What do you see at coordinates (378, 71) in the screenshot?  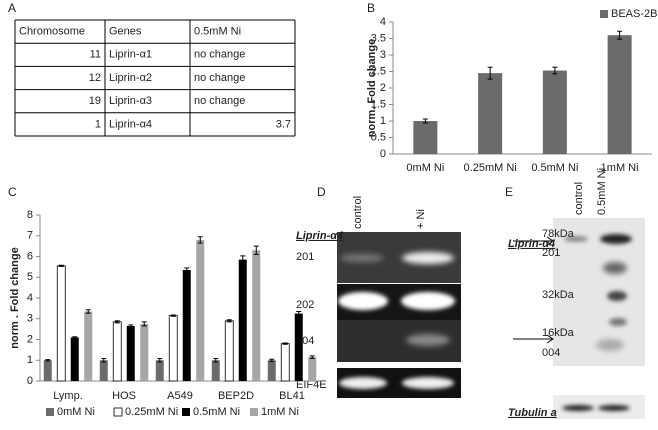 I see `y-tick-label: 2.5` at bounding box center [378, 71].